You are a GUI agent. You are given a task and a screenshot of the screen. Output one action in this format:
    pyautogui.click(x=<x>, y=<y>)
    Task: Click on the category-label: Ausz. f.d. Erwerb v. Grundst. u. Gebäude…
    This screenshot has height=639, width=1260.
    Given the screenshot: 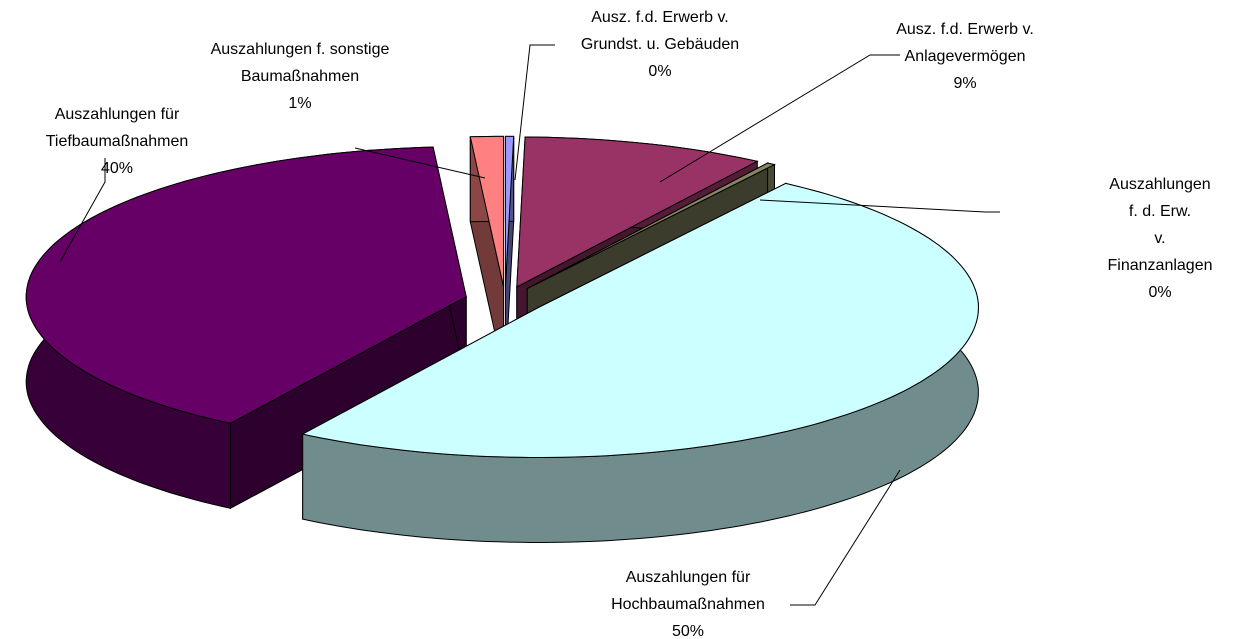 What is the action you would take?
    pyautogui.click(x=660, y=31)
    